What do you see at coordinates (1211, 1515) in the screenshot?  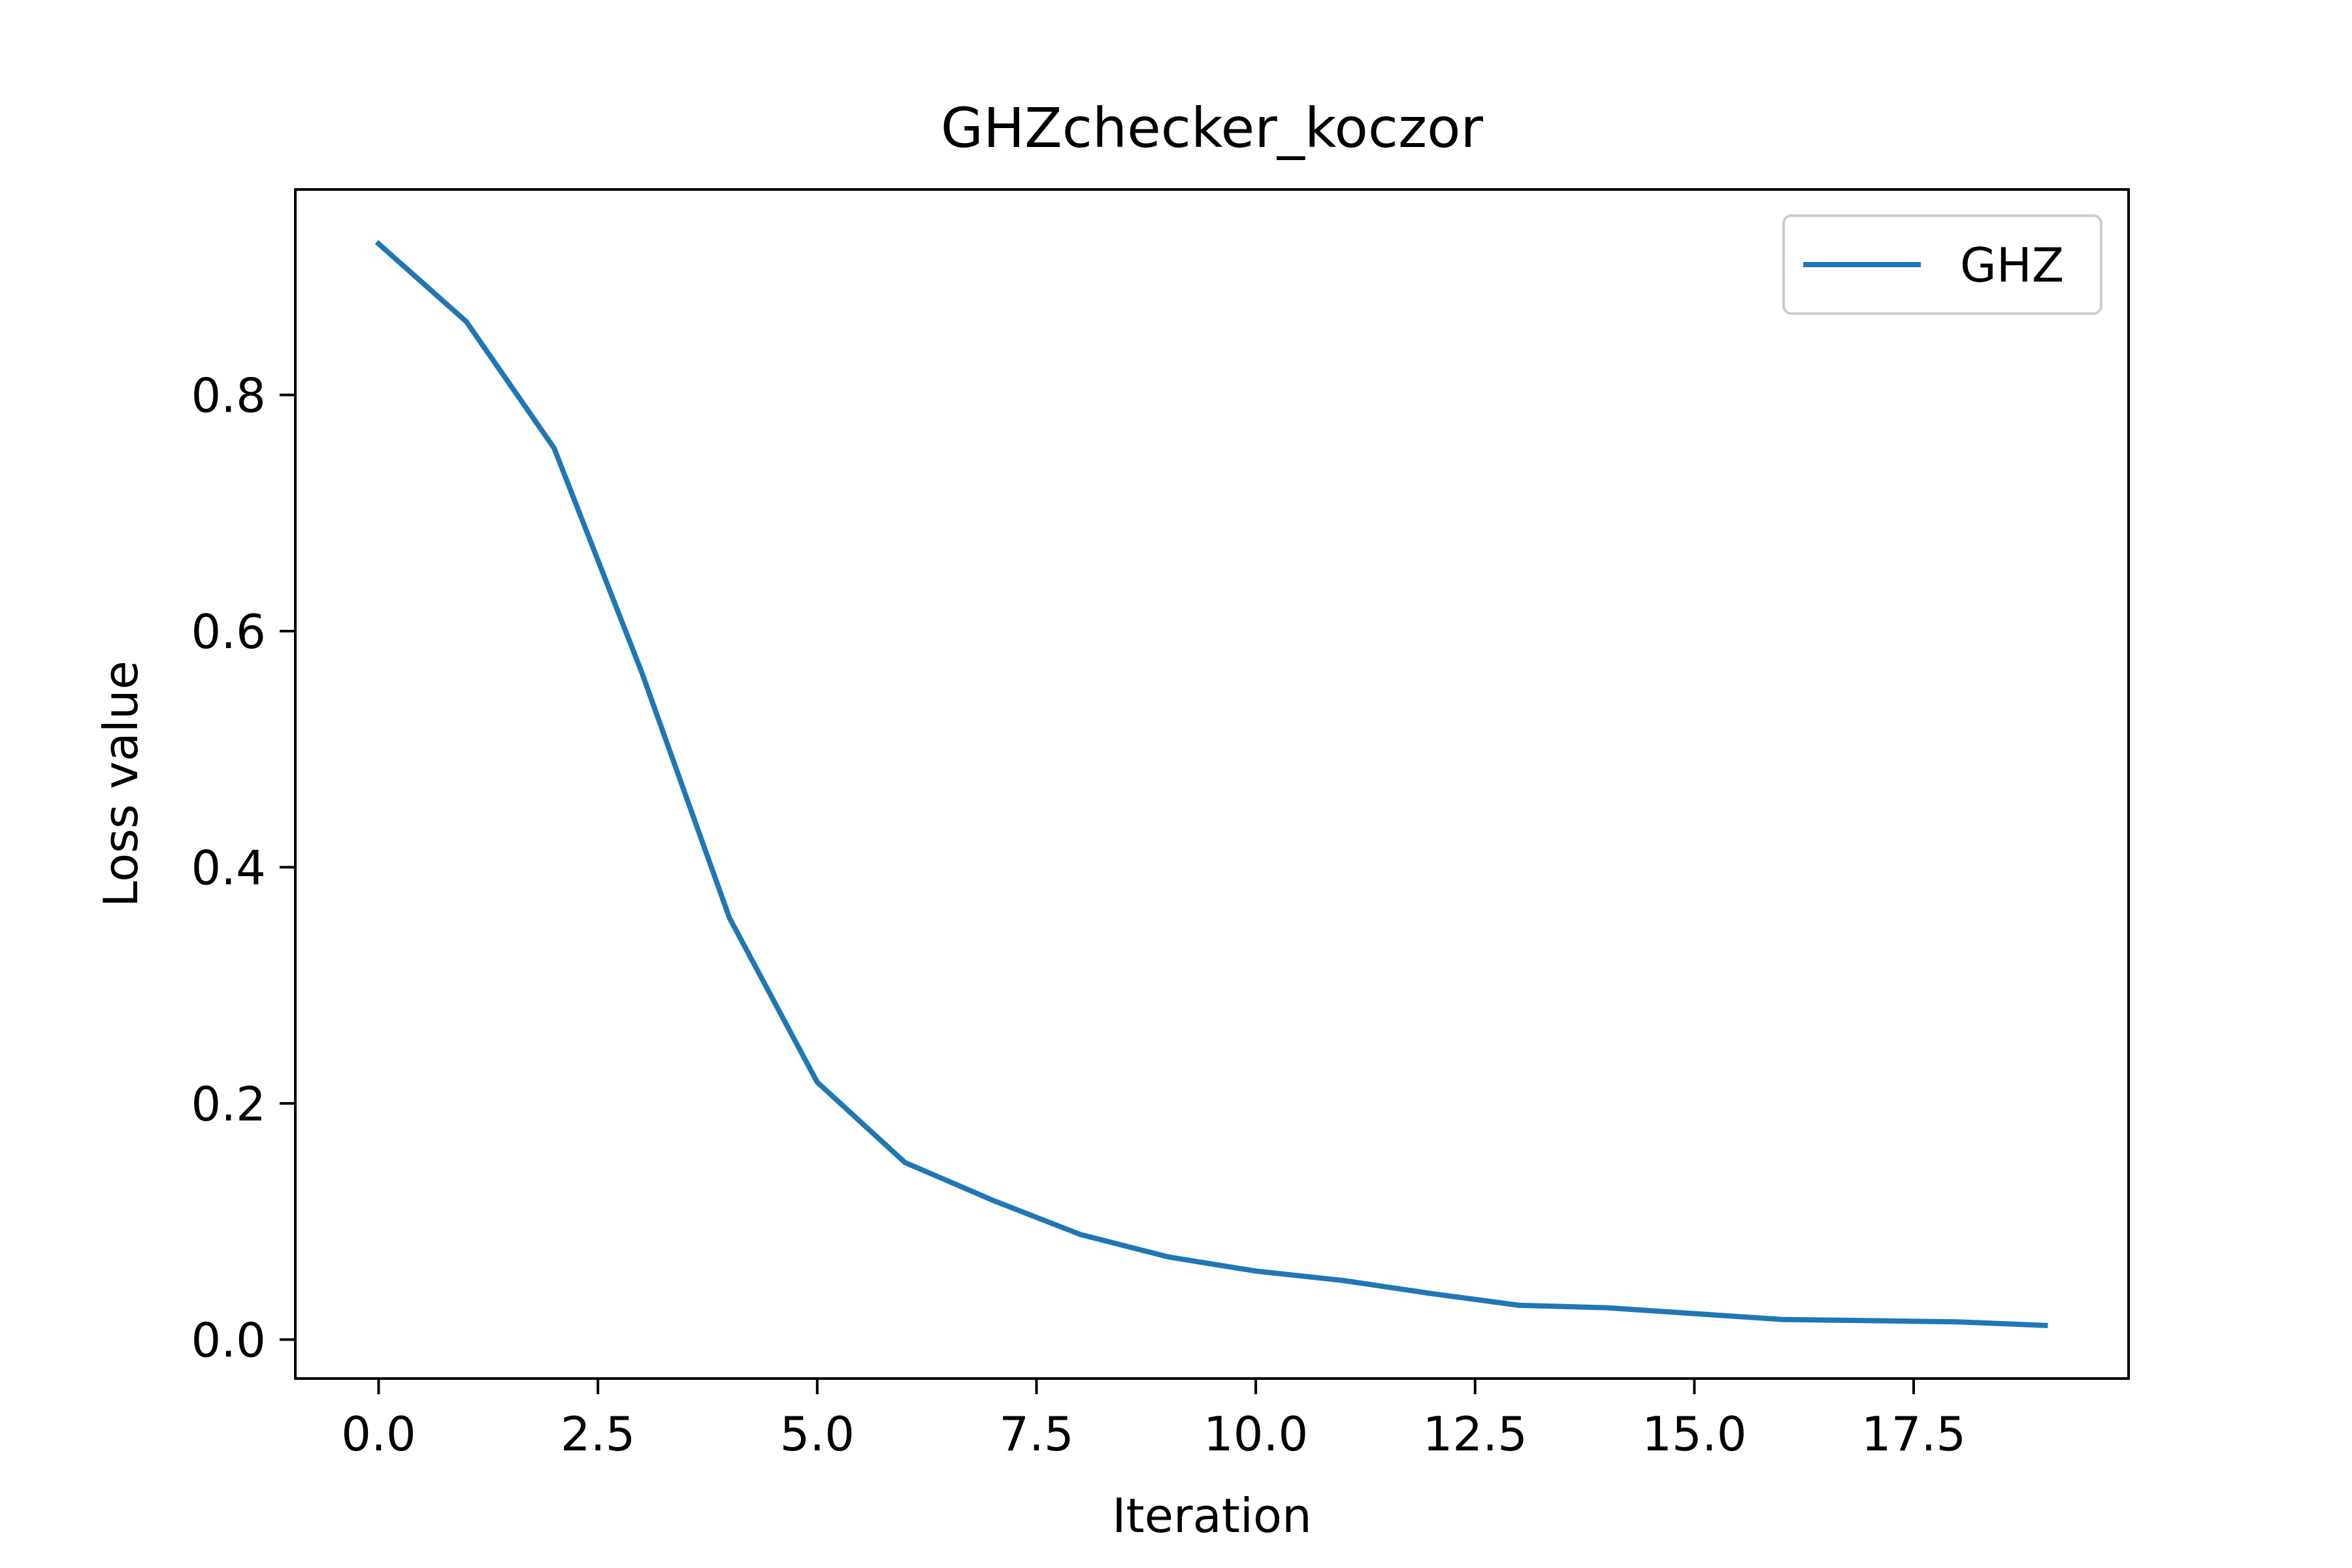 I see `x-axis-label: Iteration` at bounding box center [1211, 1515].